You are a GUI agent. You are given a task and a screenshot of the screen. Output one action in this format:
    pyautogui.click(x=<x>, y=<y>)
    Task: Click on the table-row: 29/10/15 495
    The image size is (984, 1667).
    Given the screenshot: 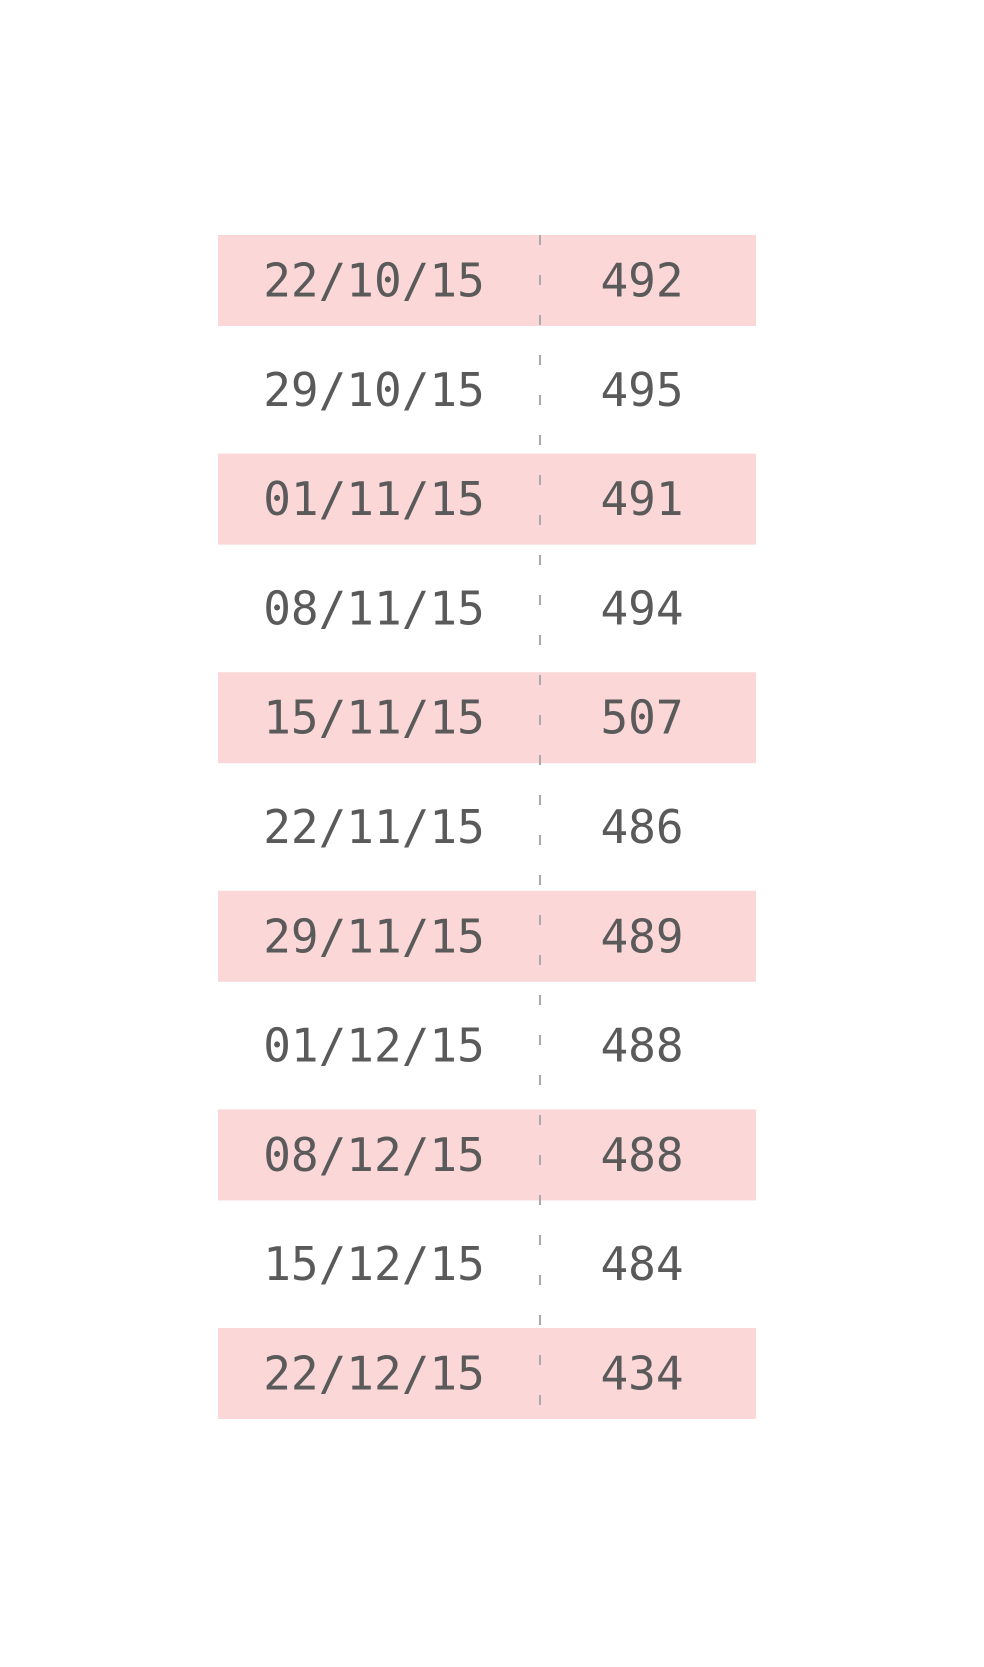 What is the action you would take?
    pyautogui.click(x=473, y=390)
    